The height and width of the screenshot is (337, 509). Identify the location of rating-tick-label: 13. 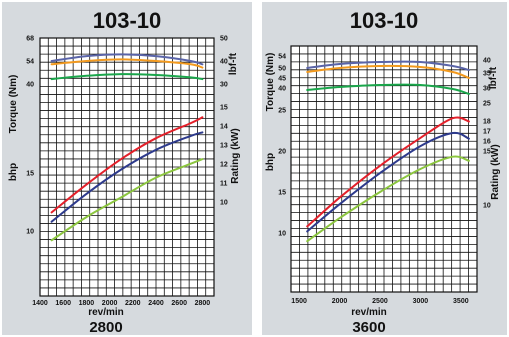
(224, 146).